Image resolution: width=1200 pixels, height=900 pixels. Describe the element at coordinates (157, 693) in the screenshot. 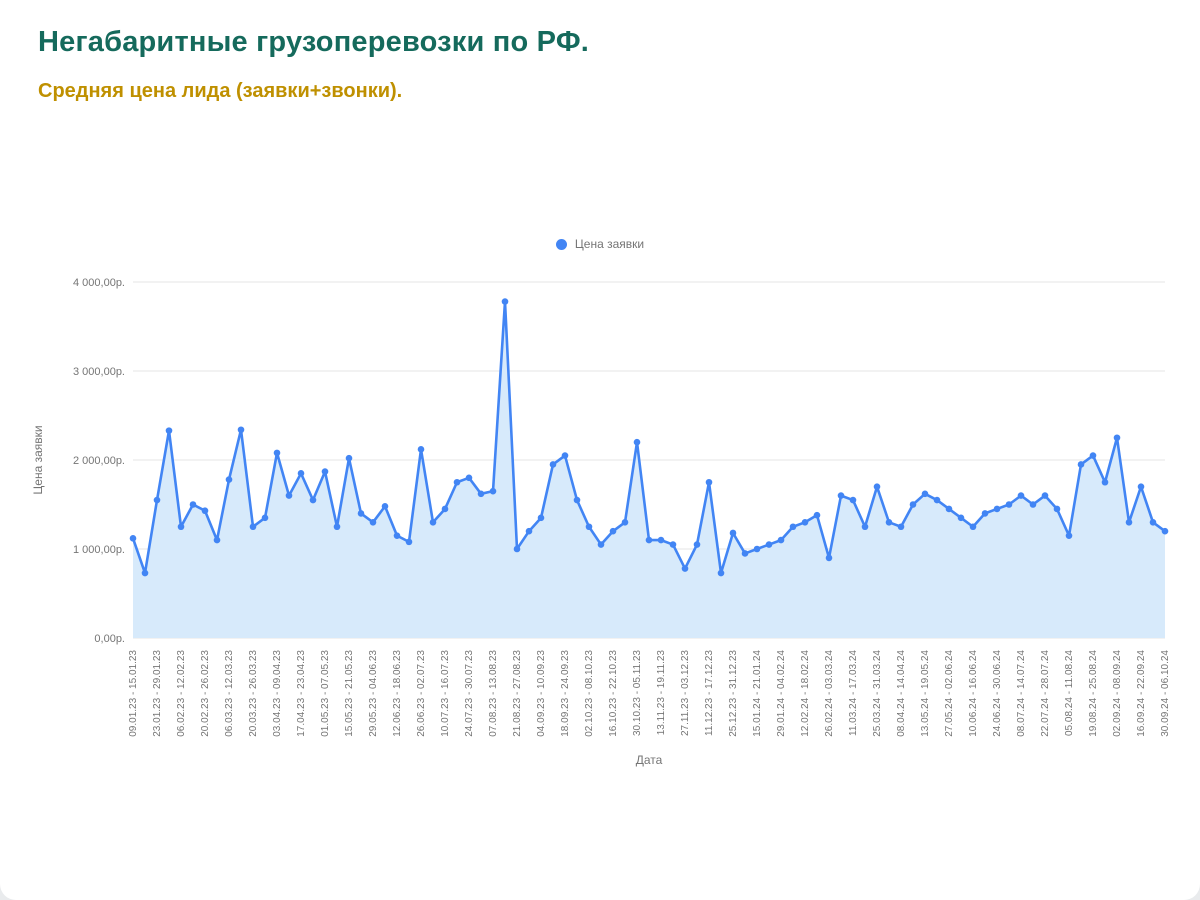

I see `x-tick-label: 23.01.23 - 29.01.23` at that location.